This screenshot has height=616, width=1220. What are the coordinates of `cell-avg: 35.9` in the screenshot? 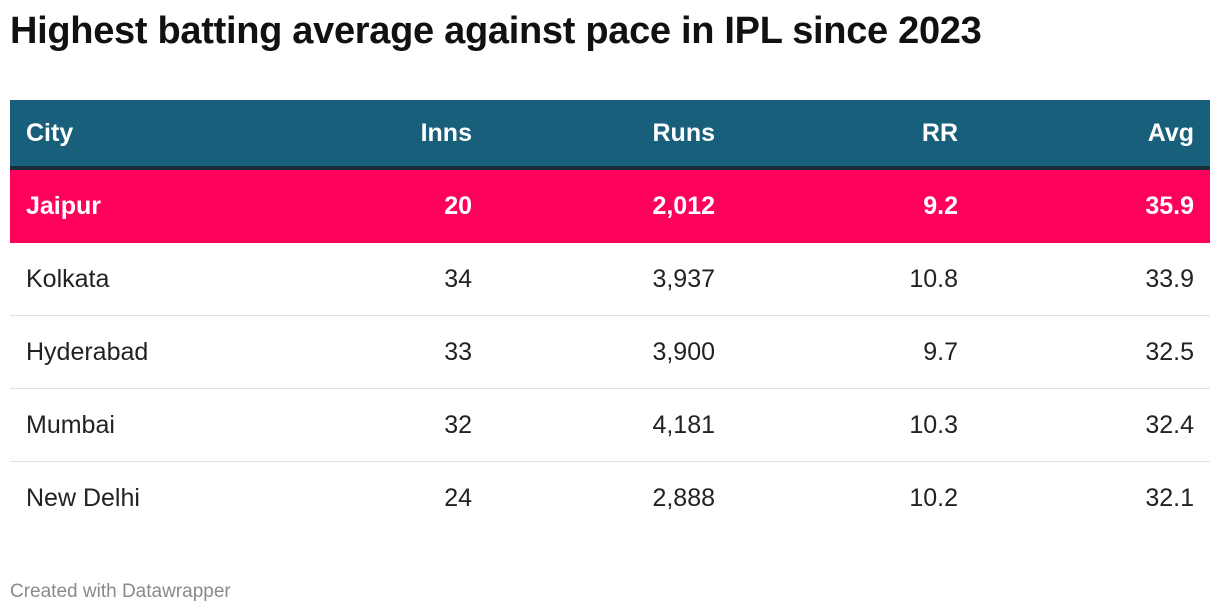 It's located at (1169, 206).